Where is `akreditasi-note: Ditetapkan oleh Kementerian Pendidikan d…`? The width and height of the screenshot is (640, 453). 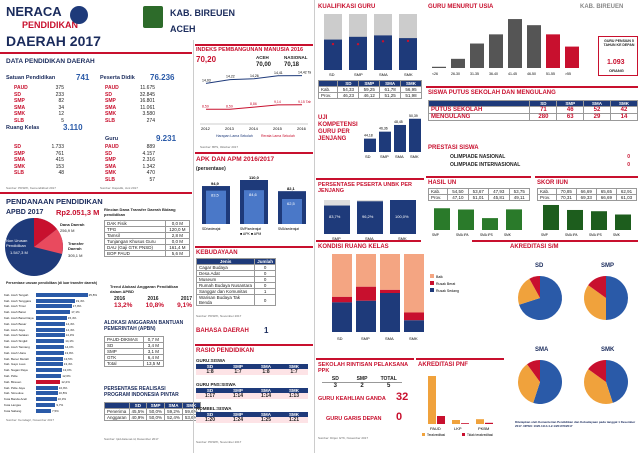 akreditasi-note: Ditetapkan oleh Kementerian Pendidikan d… is located at coordinates (575, 424).